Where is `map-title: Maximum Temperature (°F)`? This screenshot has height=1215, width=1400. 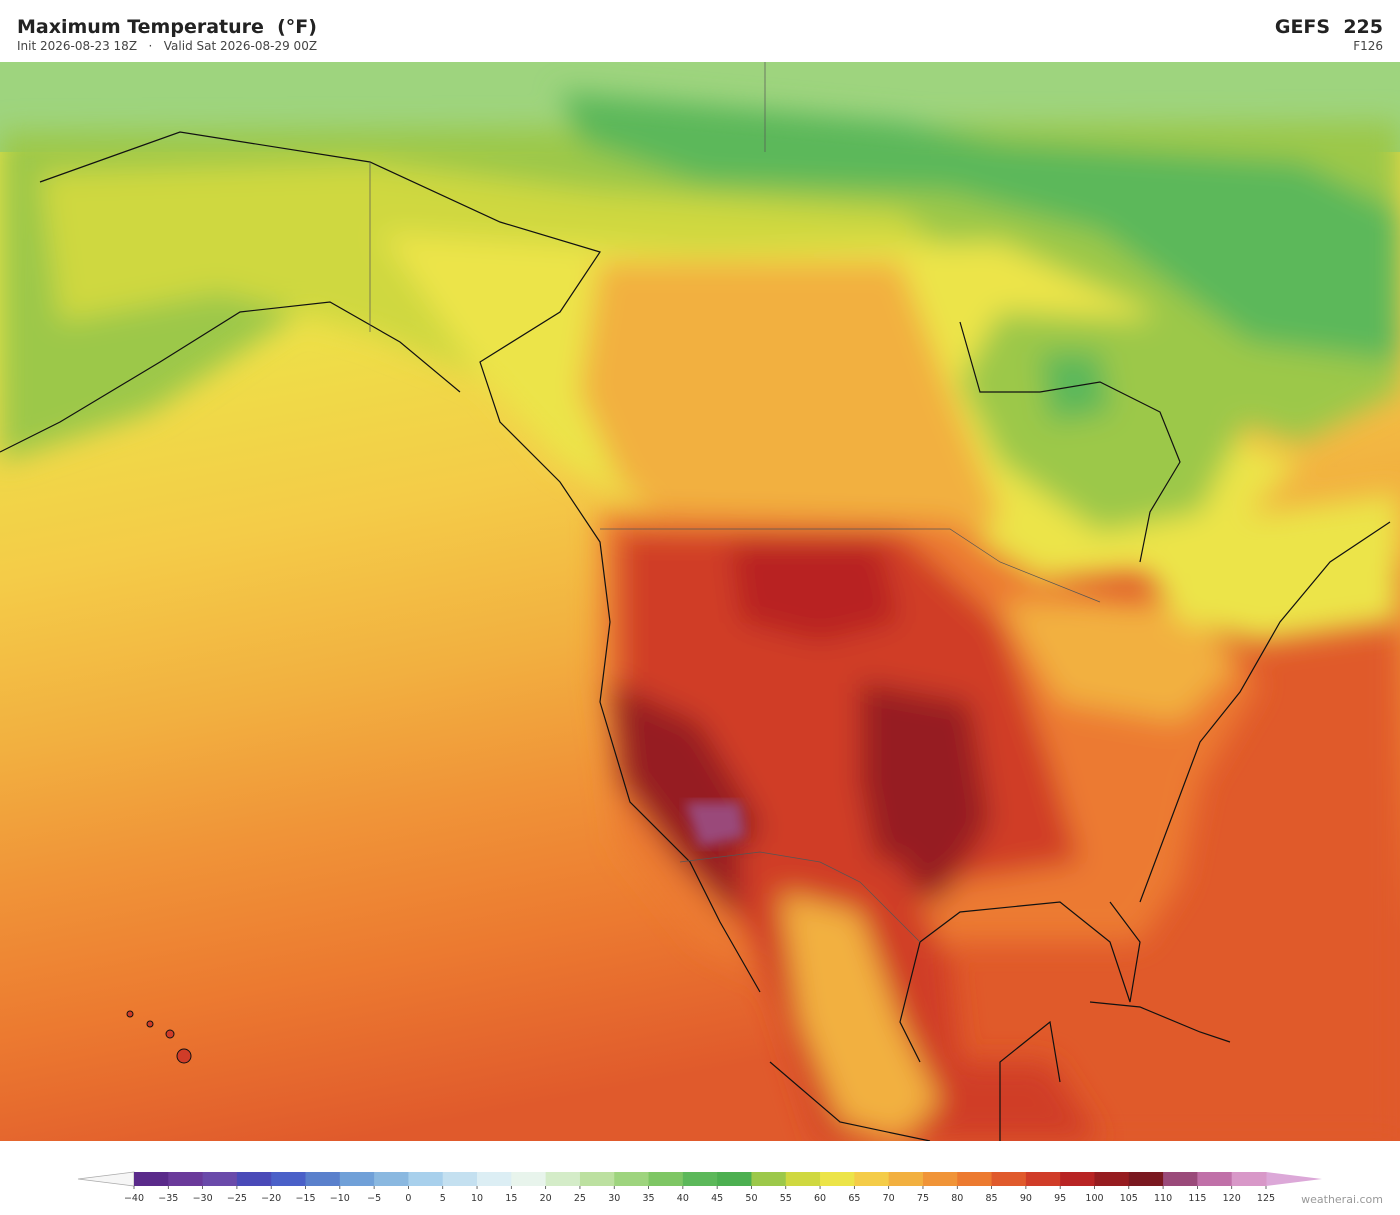
map-title: Maximum Temperature (°F) is located at coordinates (167, 27).